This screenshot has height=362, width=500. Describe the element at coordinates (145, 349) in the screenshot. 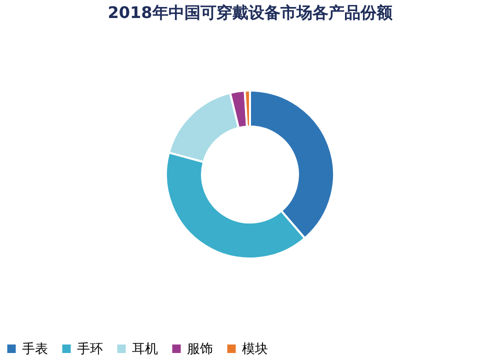

I see `legend-label: 耳机` at that location.